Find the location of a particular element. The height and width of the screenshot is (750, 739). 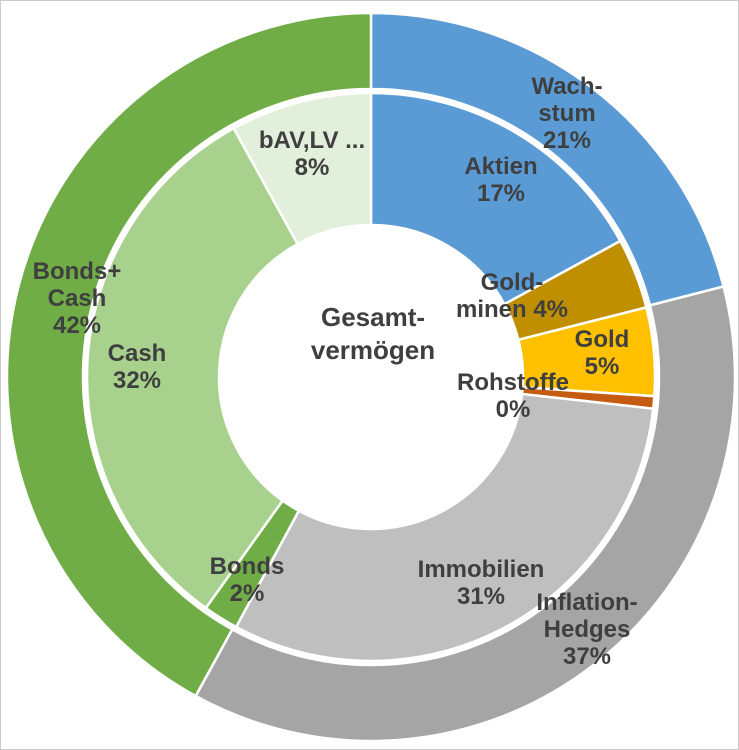

segment-inner-aktien is located at coordinates (495, 198).